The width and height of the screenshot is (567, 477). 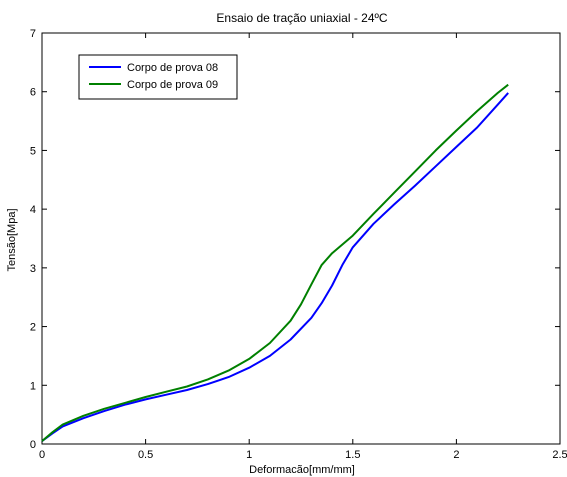 I want to click on y-tick-label: 0, so click(x=33, y=445).